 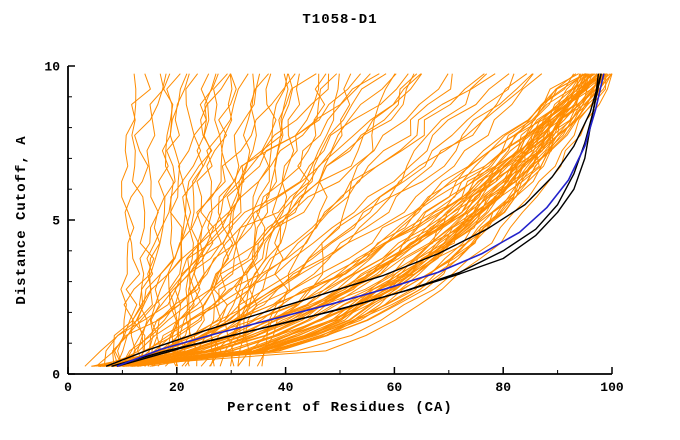 I want to click on svg-text: 5, so click(x=56, y=221).